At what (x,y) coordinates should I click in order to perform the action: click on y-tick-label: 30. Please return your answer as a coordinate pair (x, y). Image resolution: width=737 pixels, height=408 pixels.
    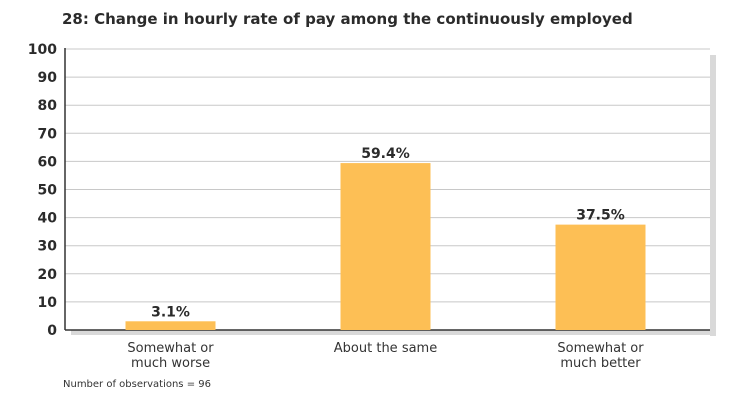
    Looking at the image, I should click on (48, 247).